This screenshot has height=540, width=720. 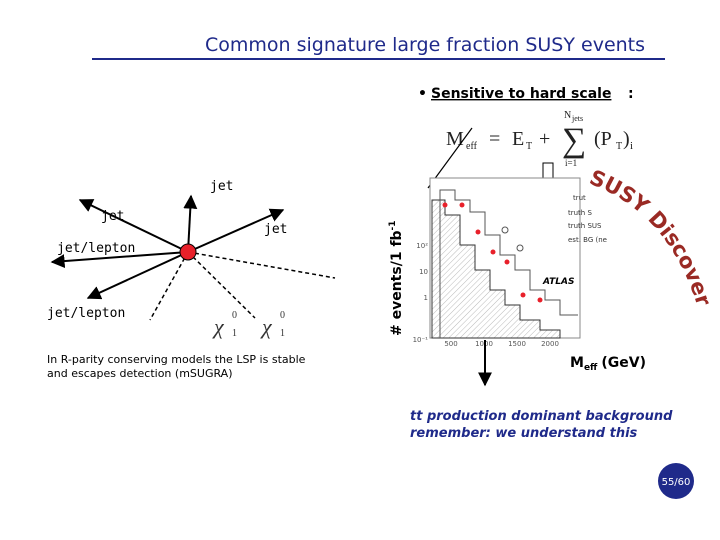 I want to click on atlas-watermark: ATLAS, so click(x=558, y=282).